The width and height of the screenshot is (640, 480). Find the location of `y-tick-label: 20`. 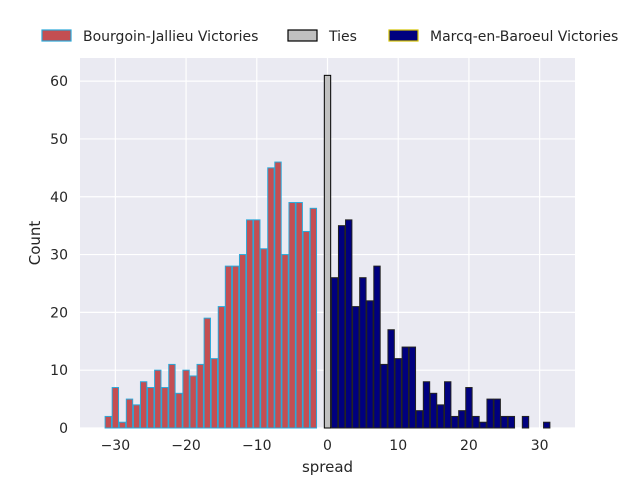

y-tick-label: 20 is located at coordinates (59, 313).